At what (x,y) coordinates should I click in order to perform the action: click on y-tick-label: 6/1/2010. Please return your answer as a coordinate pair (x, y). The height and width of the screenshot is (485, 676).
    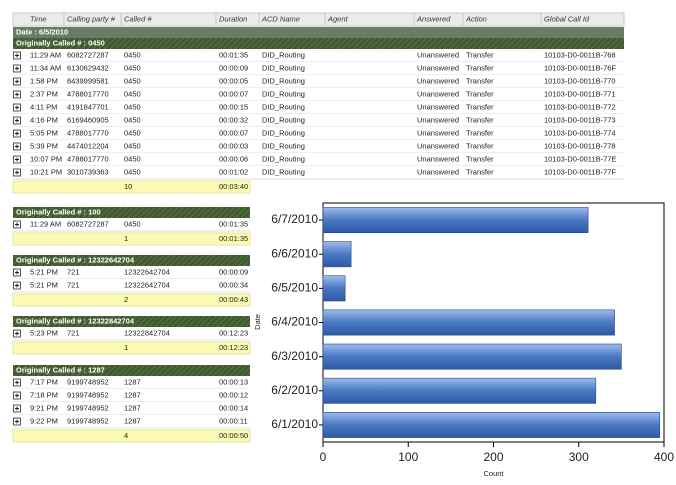
    Looking at the image, I should click on (294, 424).